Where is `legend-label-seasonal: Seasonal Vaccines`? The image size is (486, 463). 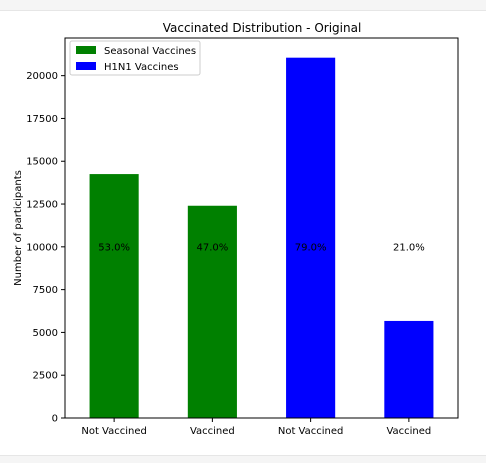 legend-label-seasonal: Seasonal Vaccines is located at coordinates (150, 51).